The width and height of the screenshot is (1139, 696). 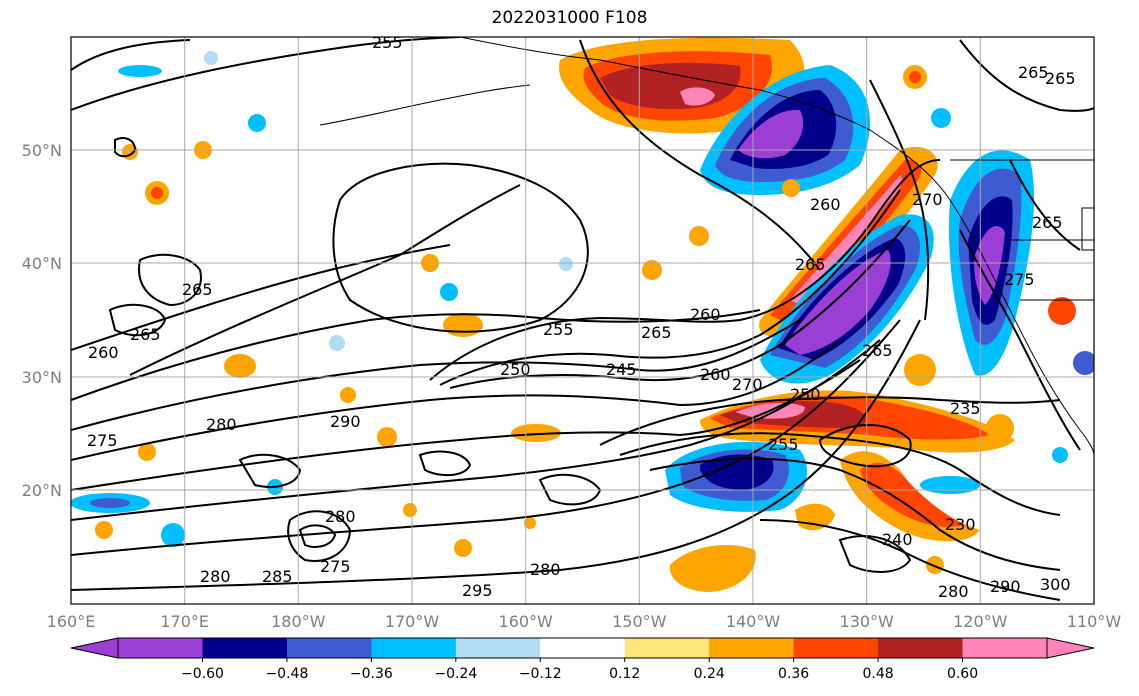 I want to click on lon-tick-label: 110°W, so click(x=1094, y=621).